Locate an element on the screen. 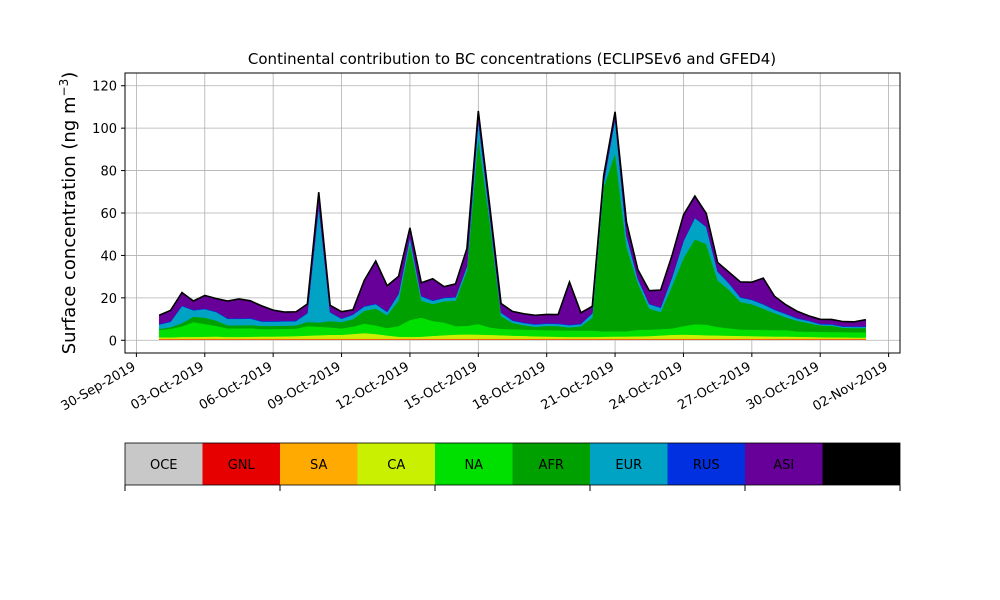 The image size is (1000, 600). legend-label-afr: AFR is located at coordinates (551, 465).